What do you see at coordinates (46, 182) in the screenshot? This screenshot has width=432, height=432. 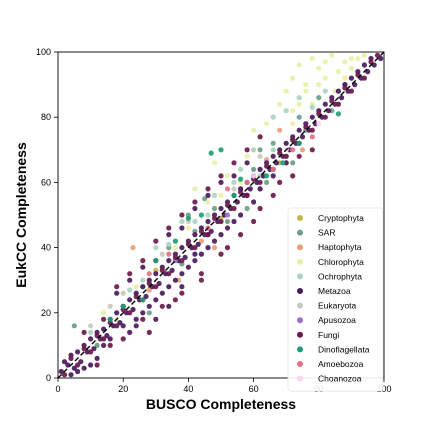 I see `y-tick-label: 60` at bounding box center [46, 182].